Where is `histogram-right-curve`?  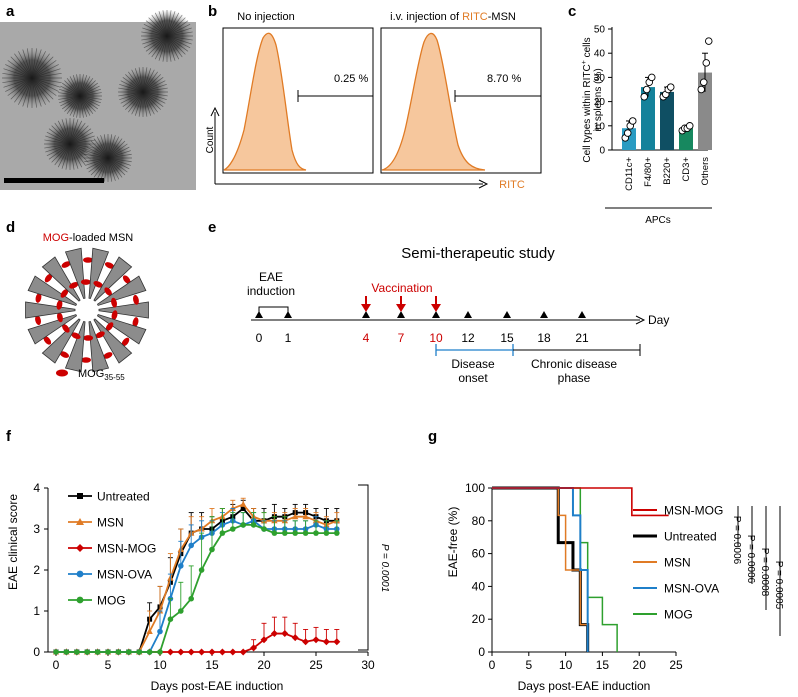 histogram-right-curve is located at coordinates (433, 101).